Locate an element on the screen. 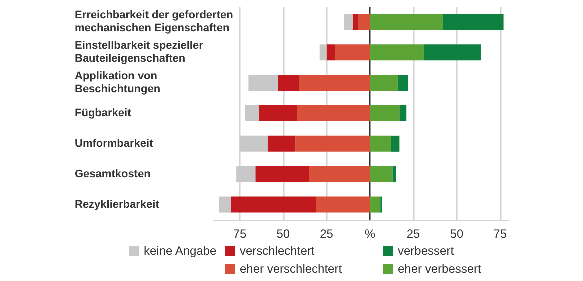 This screenshot has width=583, height=281. y-tick-label: Applikation von Beschichtungen is located at coordinates (118, 83).